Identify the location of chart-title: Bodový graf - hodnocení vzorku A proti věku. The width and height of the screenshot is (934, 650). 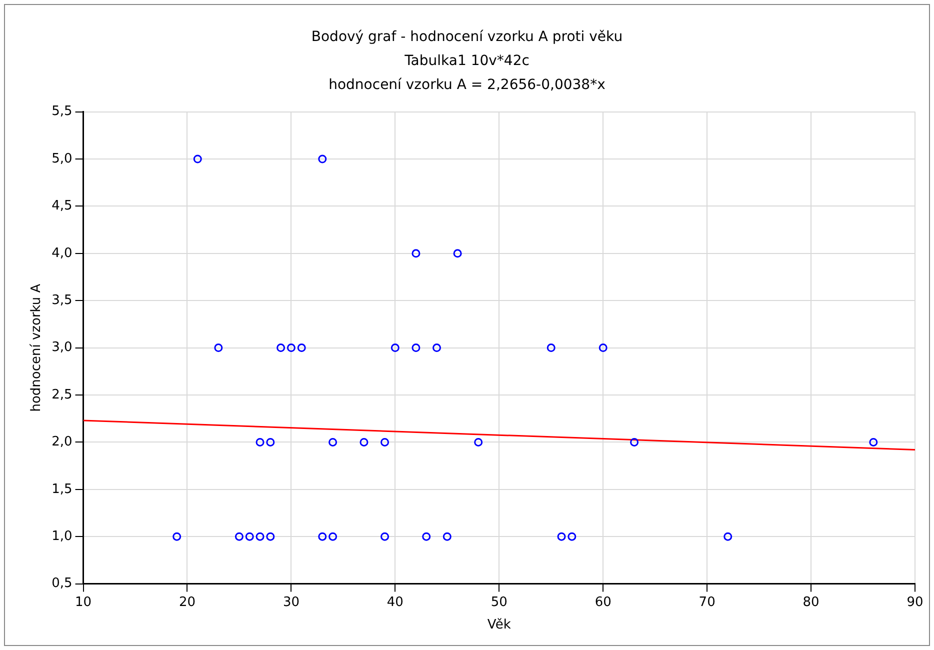
(467, 37).